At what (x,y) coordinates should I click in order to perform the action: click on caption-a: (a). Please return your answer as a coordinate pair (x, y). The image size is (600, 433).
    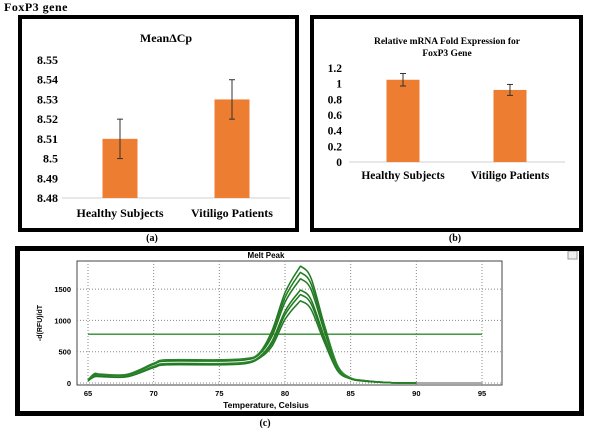
    Looking at the image, I should click on (152, 238).